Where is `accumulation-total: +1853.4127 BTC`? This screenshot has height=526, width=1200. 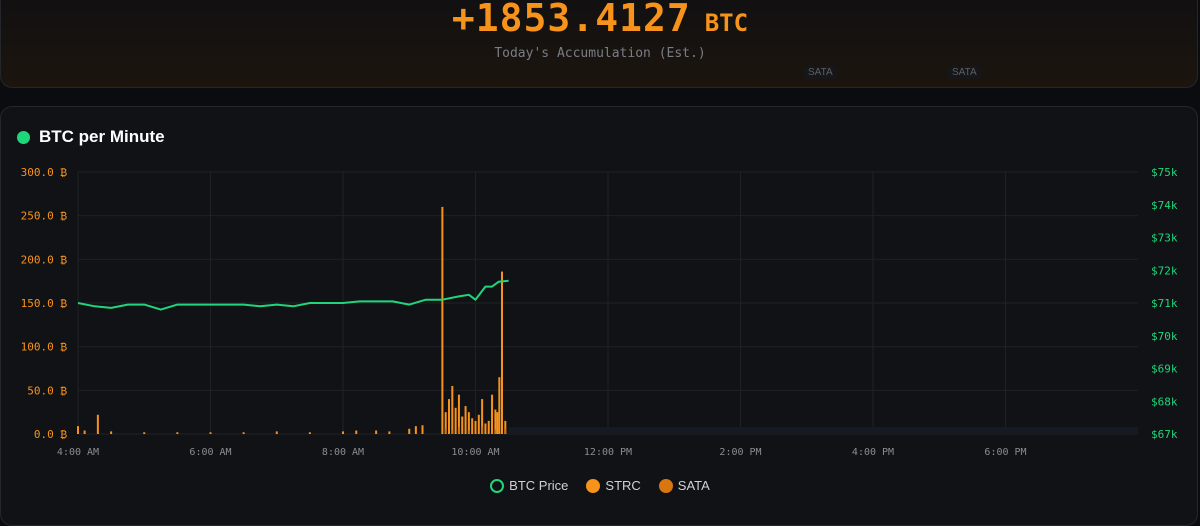 accumulation-total: +1853.4127 BTC is located at coordinates (600, 20).